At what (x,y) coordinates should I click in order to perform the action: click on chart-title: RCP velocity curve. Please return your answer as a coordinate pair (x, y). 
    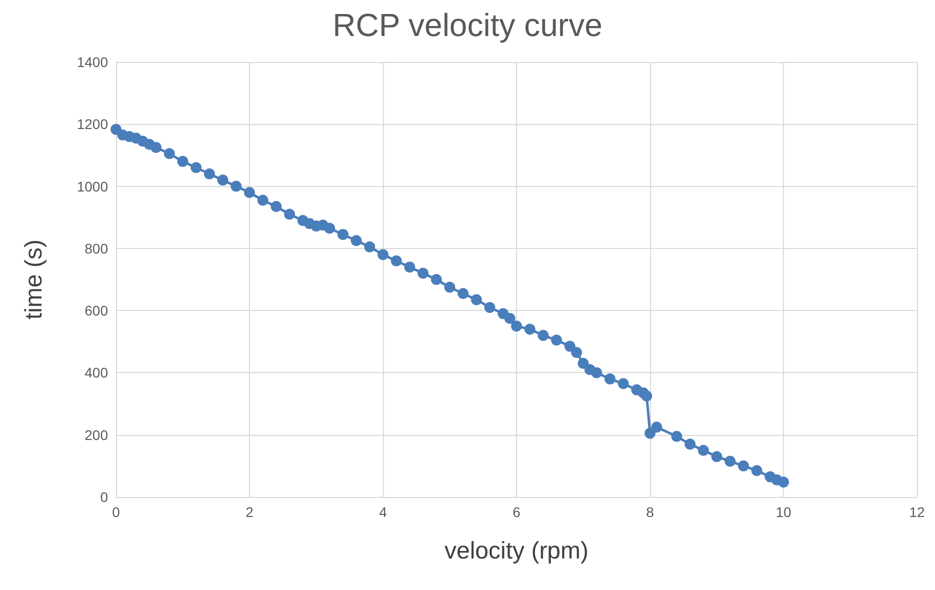
    Looking at the image, I should click on (467, 25).